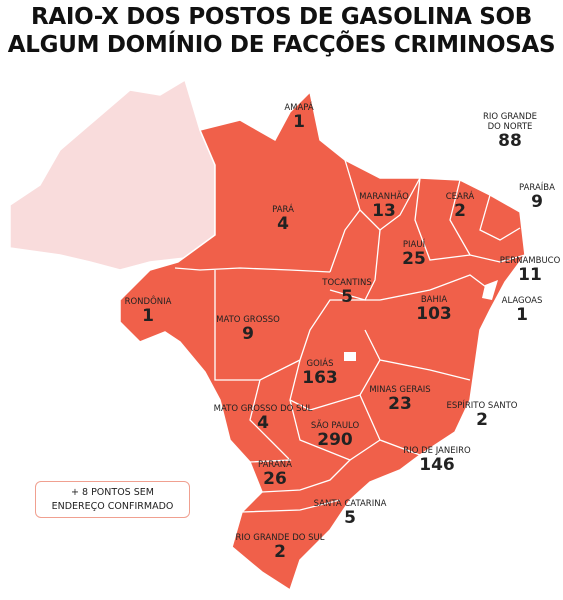  I want to click on state-name: MATO GROSSO DO SUL, so click(263, 409).